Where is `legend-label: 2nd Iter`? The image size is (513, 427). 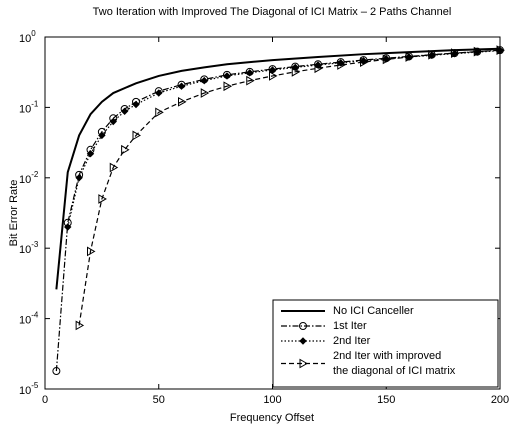 legend-label: 2nd Iter is located at coordinates (352, 341).